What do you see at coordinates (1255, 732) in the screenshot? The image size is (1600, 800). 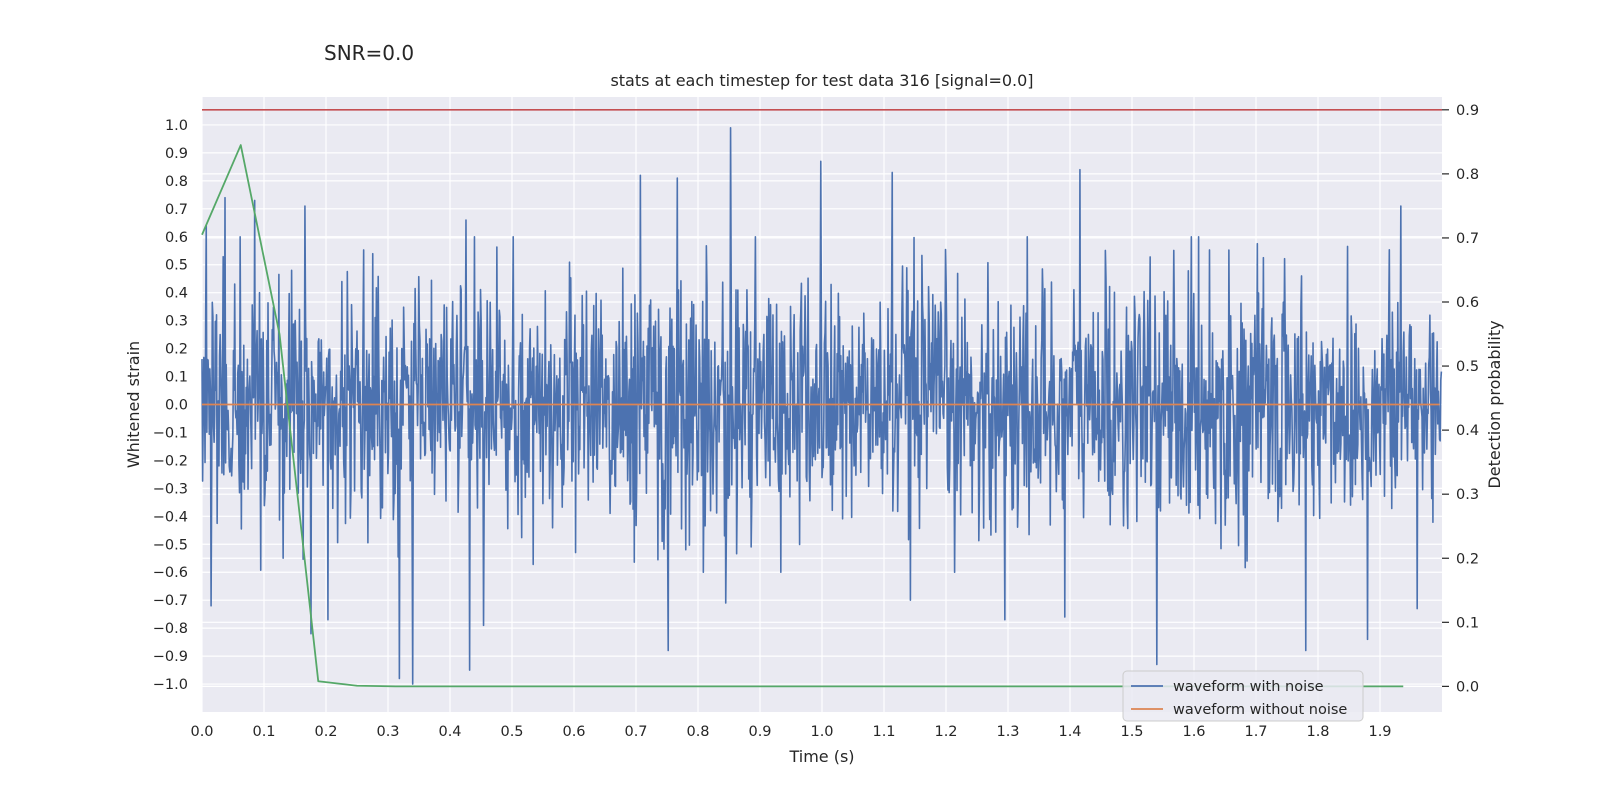 I see `x-tick-label: 1.7` at bounding box center [1255, 732].